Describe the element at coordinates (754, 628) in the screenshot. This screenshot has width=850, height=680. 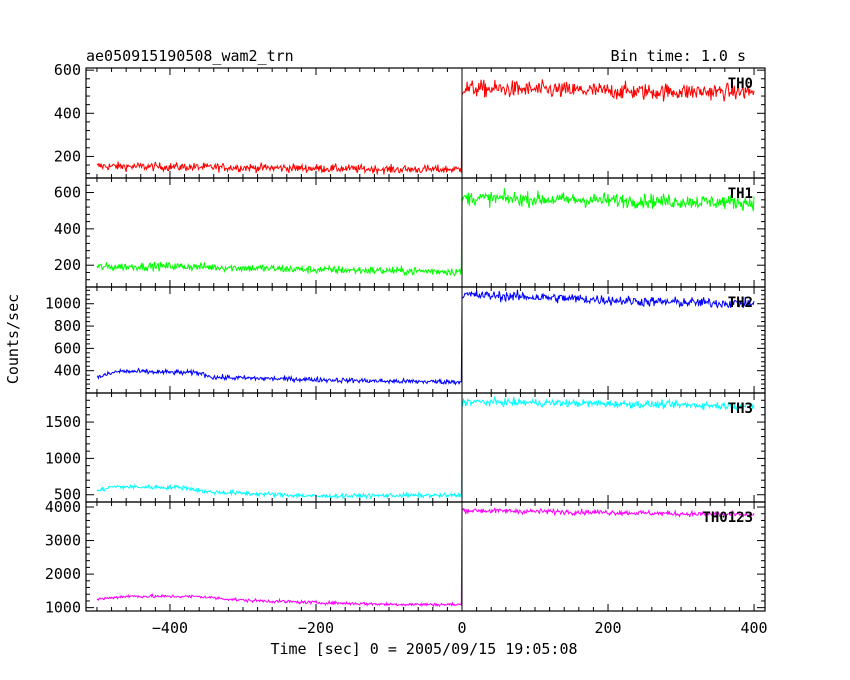
I see `x-tick-label: 400` at that location.